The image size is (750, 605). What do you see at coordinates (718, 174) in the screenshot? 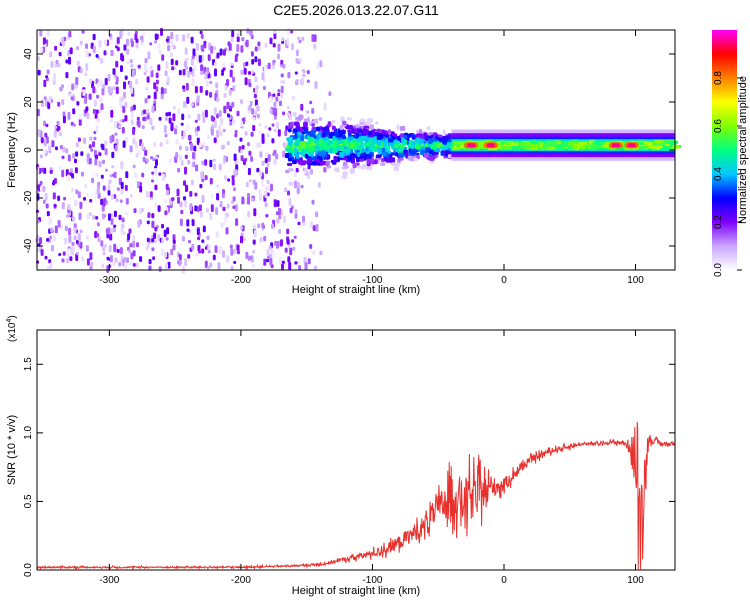
I see `colorbar-tick-label: 0.4` at bounding box center [718, 174].